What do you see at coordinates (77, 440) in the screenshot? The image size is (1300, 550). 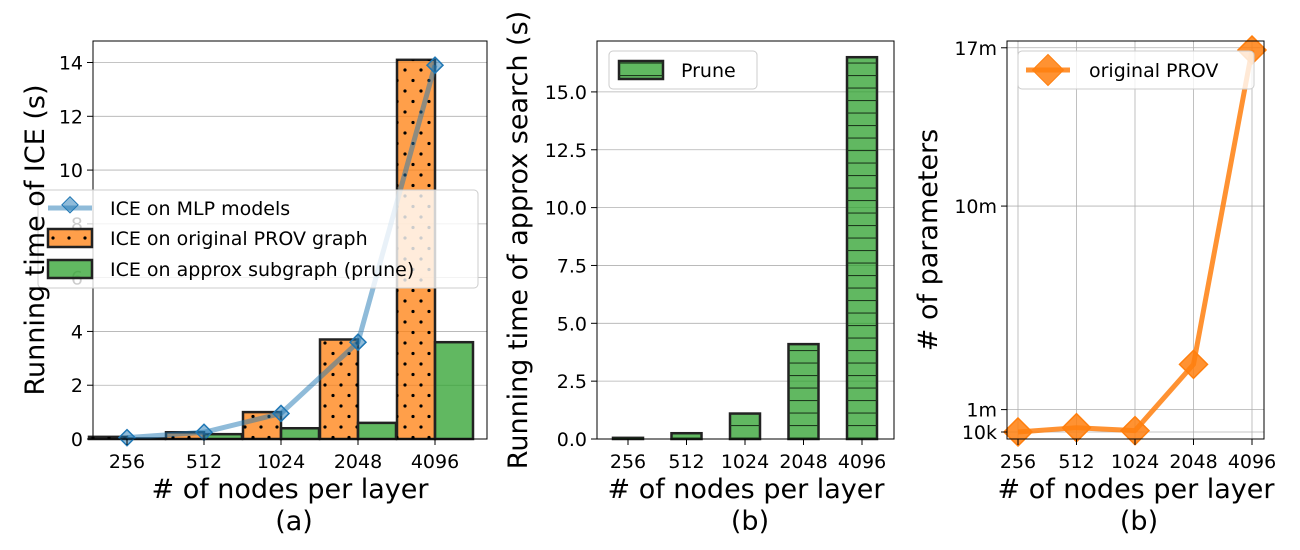 I see `y-tick-label: 0` at bounding box center [77, 440].